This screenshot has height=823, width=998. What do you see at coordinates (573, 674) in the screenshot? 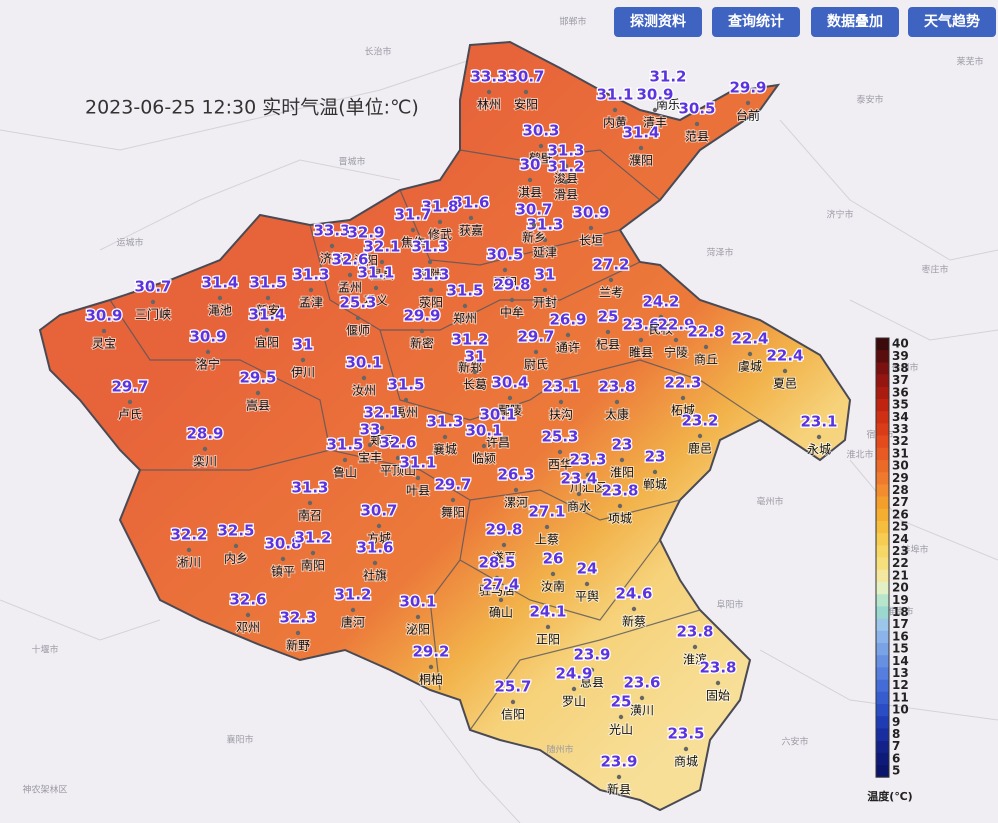
I see `station-temp: 24.9` at bounding box center [573, 674].